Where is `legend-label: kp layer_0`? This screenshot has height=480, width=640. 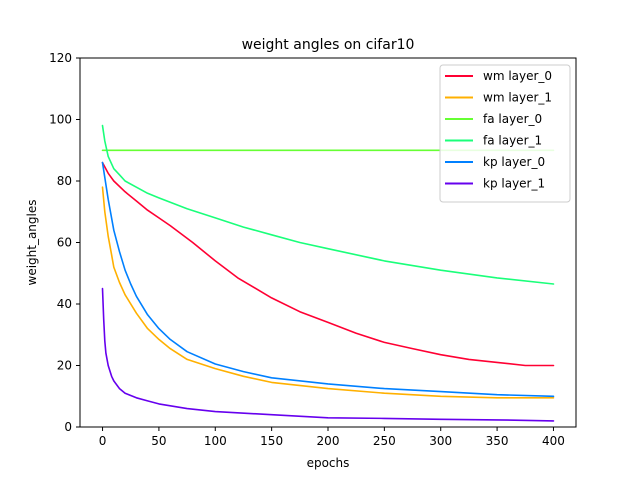
legend-label: kp layer_0 is located at coordinates (514, 162).